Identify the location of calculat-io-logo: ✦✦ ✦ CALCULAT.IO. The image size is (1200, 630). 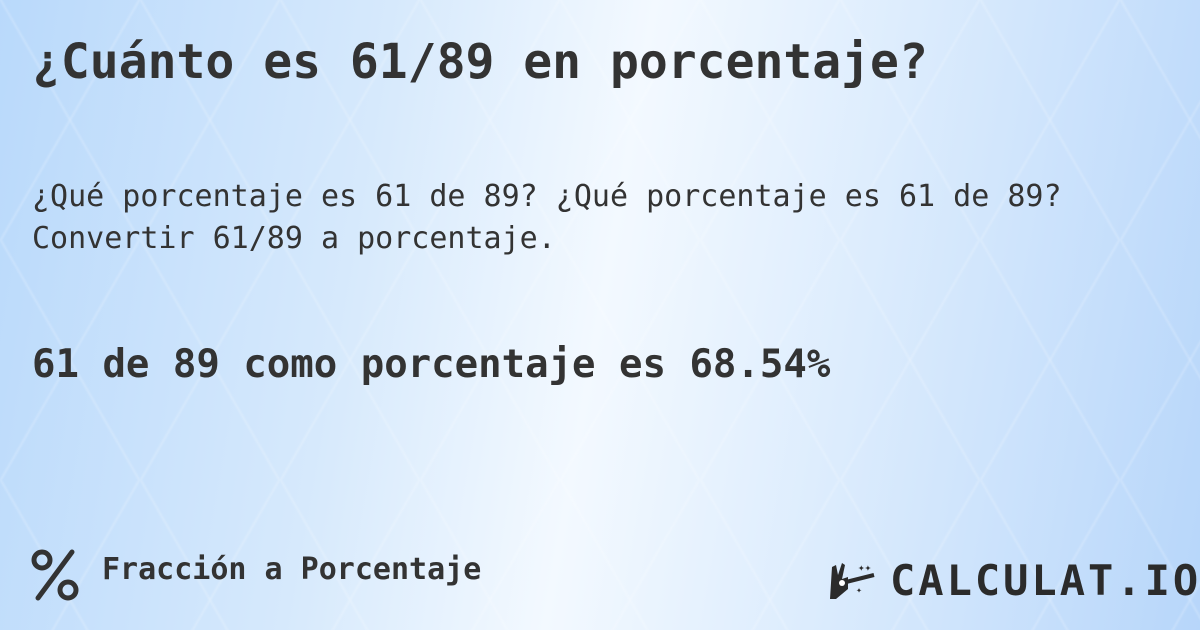
(1014, 580).